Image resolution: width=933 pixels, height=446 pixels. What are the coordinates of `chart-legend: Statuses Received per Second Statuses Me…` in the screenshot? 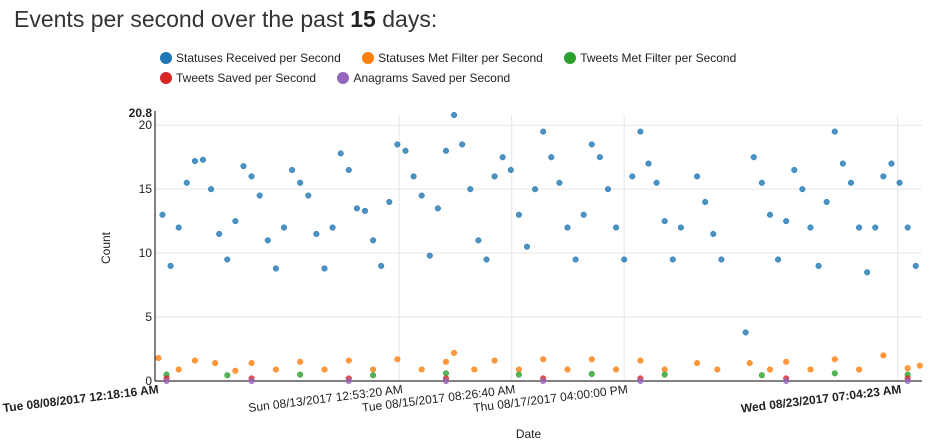 It's located at (540, 68).